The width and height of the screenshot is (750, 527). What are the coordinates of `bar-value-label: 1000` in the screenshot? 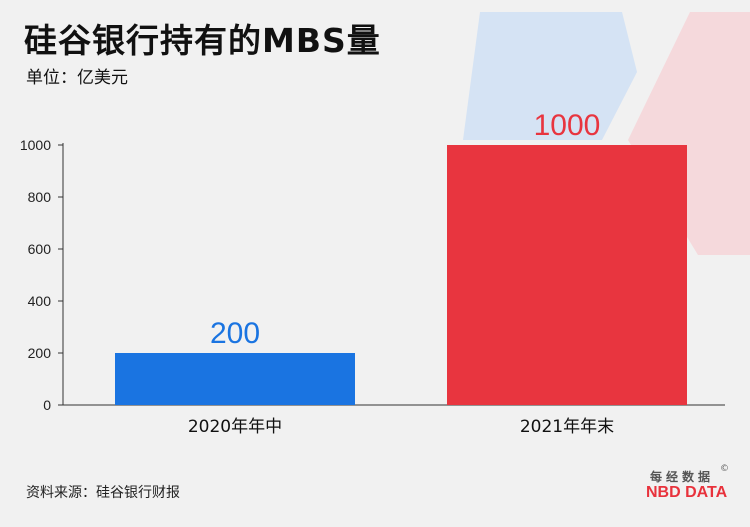 It's located at (567, 125).